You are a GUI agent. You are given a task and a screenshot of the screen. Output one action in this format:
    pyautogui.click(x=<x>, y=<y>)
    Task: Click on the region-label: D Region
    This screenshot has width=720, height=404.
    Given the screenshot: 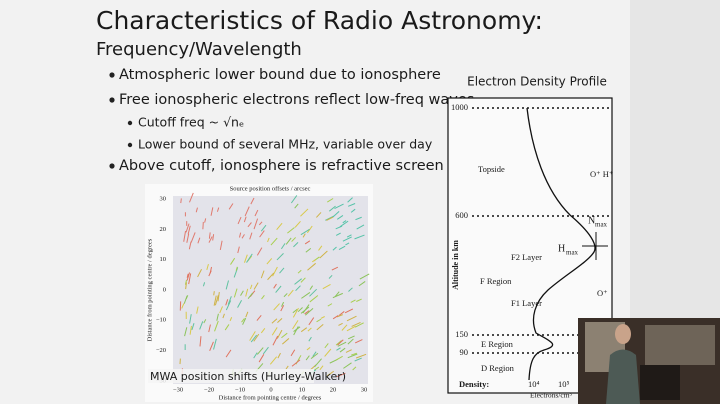 What is the action you would take?
    pyautogui.click(x=498, y=368)
    